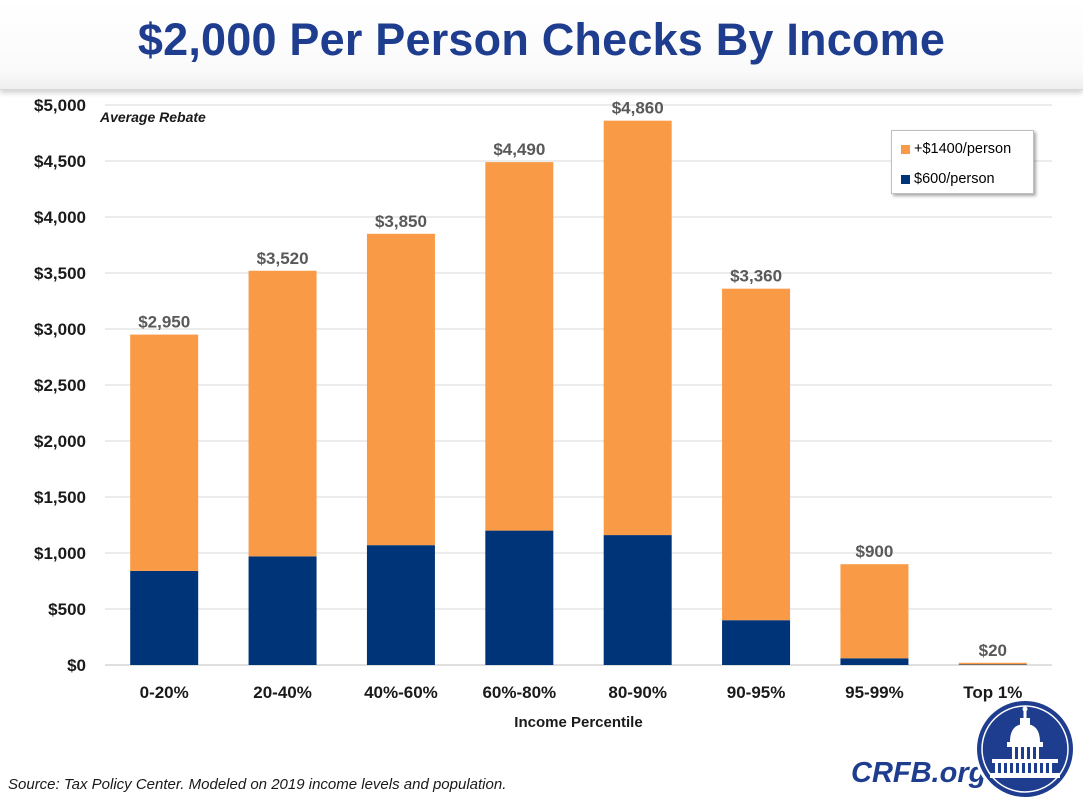 This screenshot has height=812, width=1083. Describe the element at coordinates (638, 108) in the screenshot. I see `bar-total-label: $4,860` at that location.